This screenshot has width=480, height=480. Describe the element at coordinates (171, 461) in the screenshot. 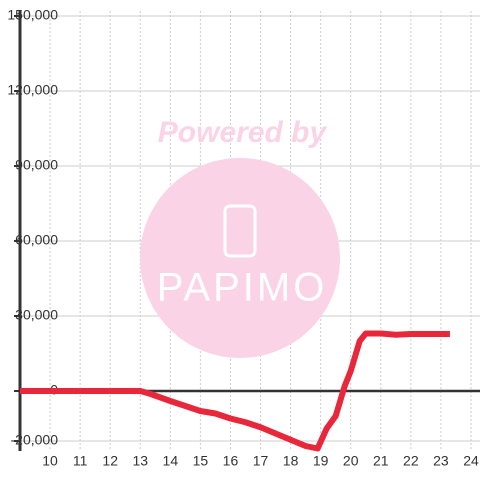

I see `x-tick-label: 14` at that location.